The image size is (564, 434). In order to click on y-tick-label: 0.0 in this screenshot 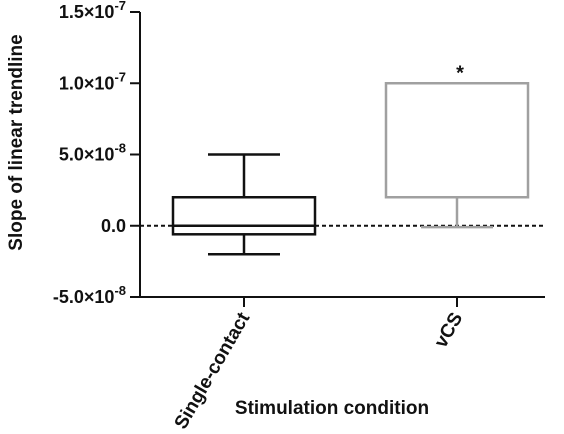, I will do `click(113, 226)`.